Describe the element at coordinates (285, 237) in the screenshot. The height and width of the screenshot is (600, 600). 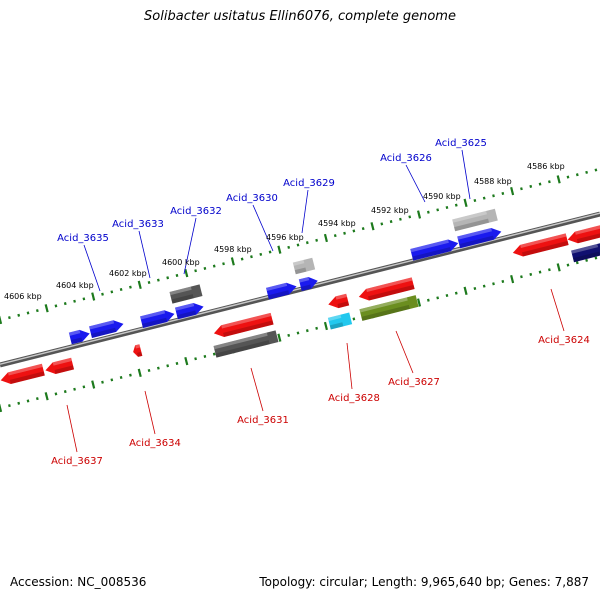
I see `scale-label: 4596 kbp` at that location.